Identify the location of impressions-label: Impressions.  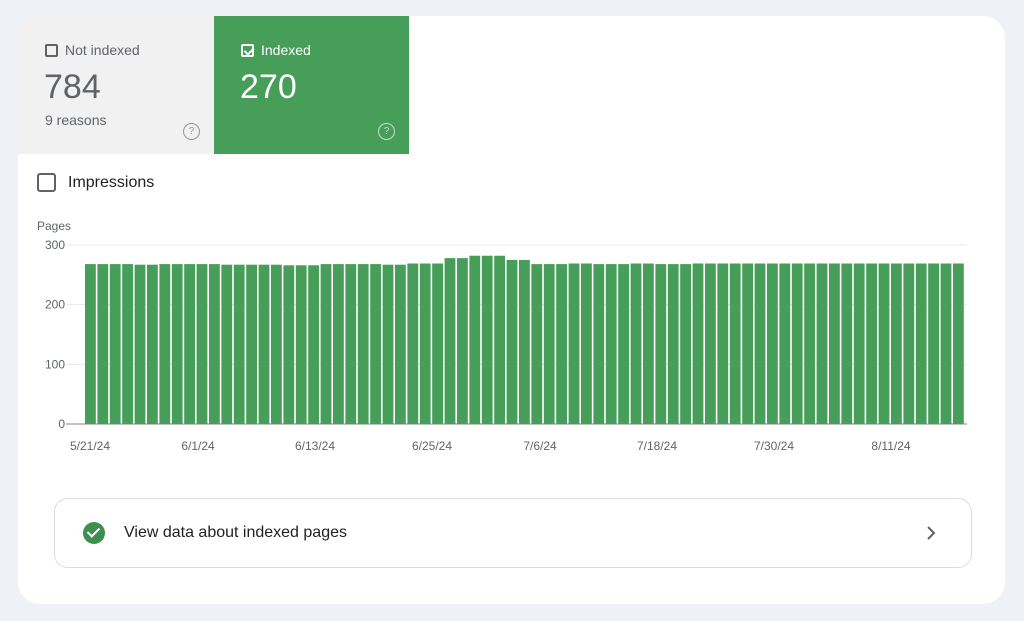
(111, 182).